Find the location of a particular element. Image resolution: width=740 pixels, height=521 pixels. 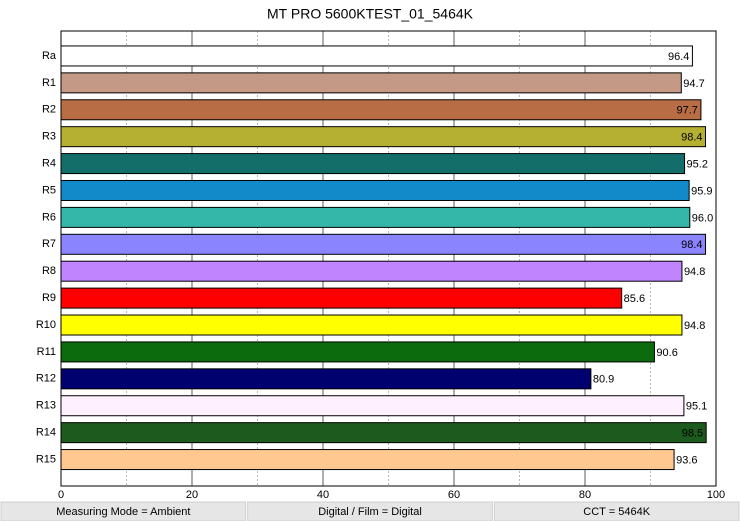

y-tick-label: R2 is located at coordinates (49, 110).